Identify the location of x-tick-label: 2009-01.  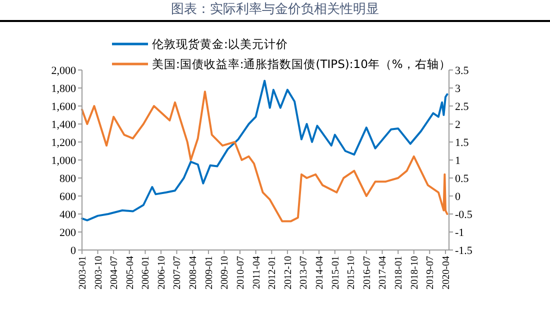
(209, 273).